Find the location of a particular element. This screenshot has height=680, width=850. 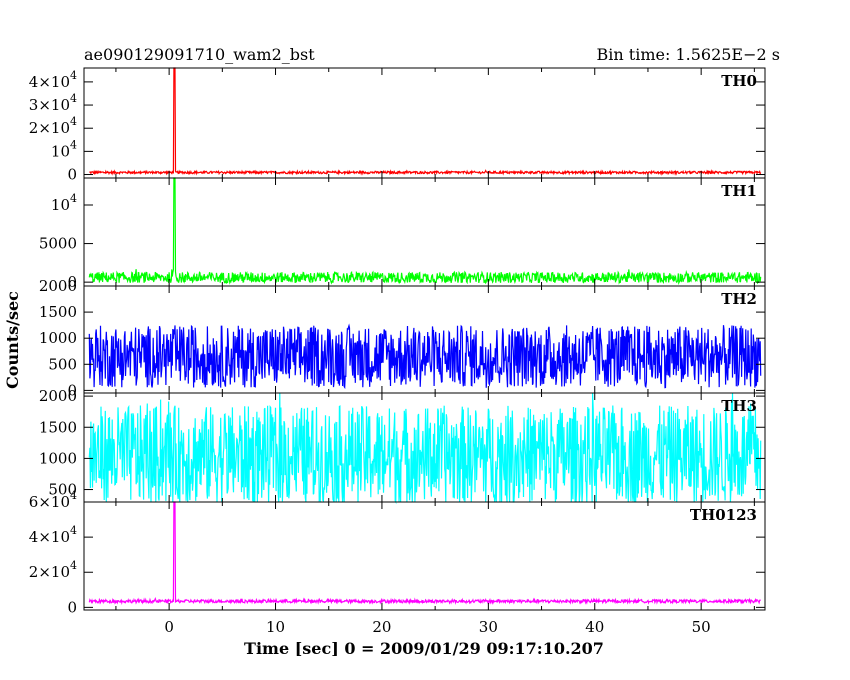

x-tick-label: 50 is located at coordinates (701, 627).